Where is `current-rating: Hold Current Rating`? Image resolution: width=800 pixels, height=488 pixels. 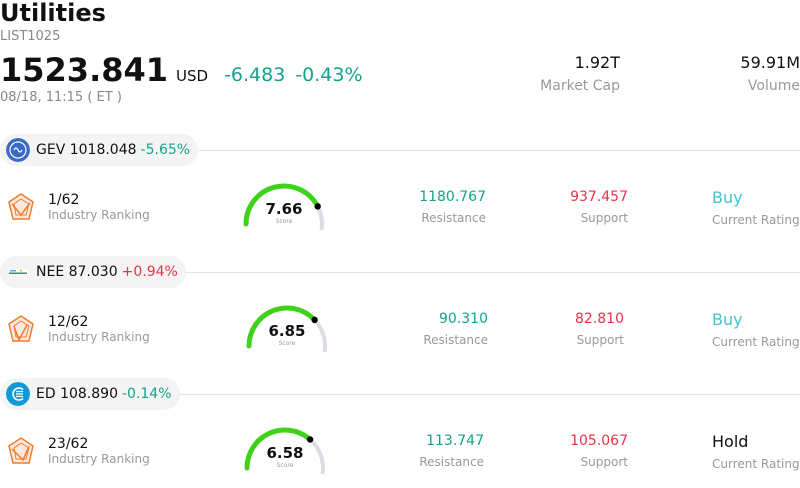
current-rating: Hold Current Rating is located at coordinates (756, 451).